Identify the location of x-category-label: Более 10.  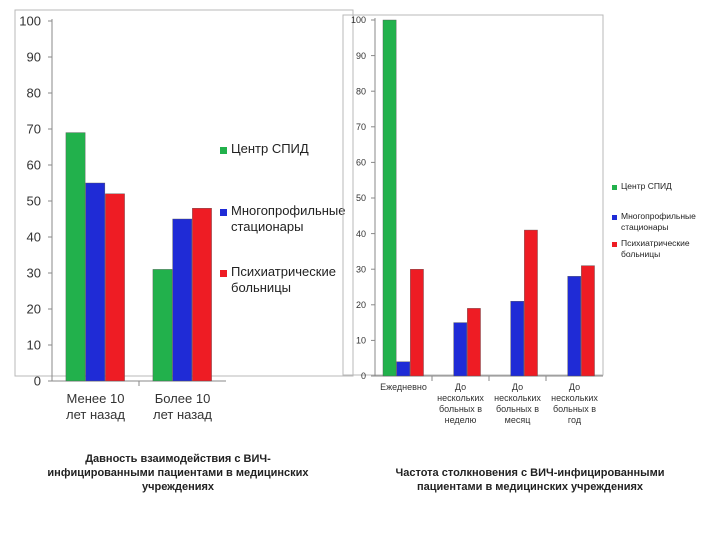
(183, 398).